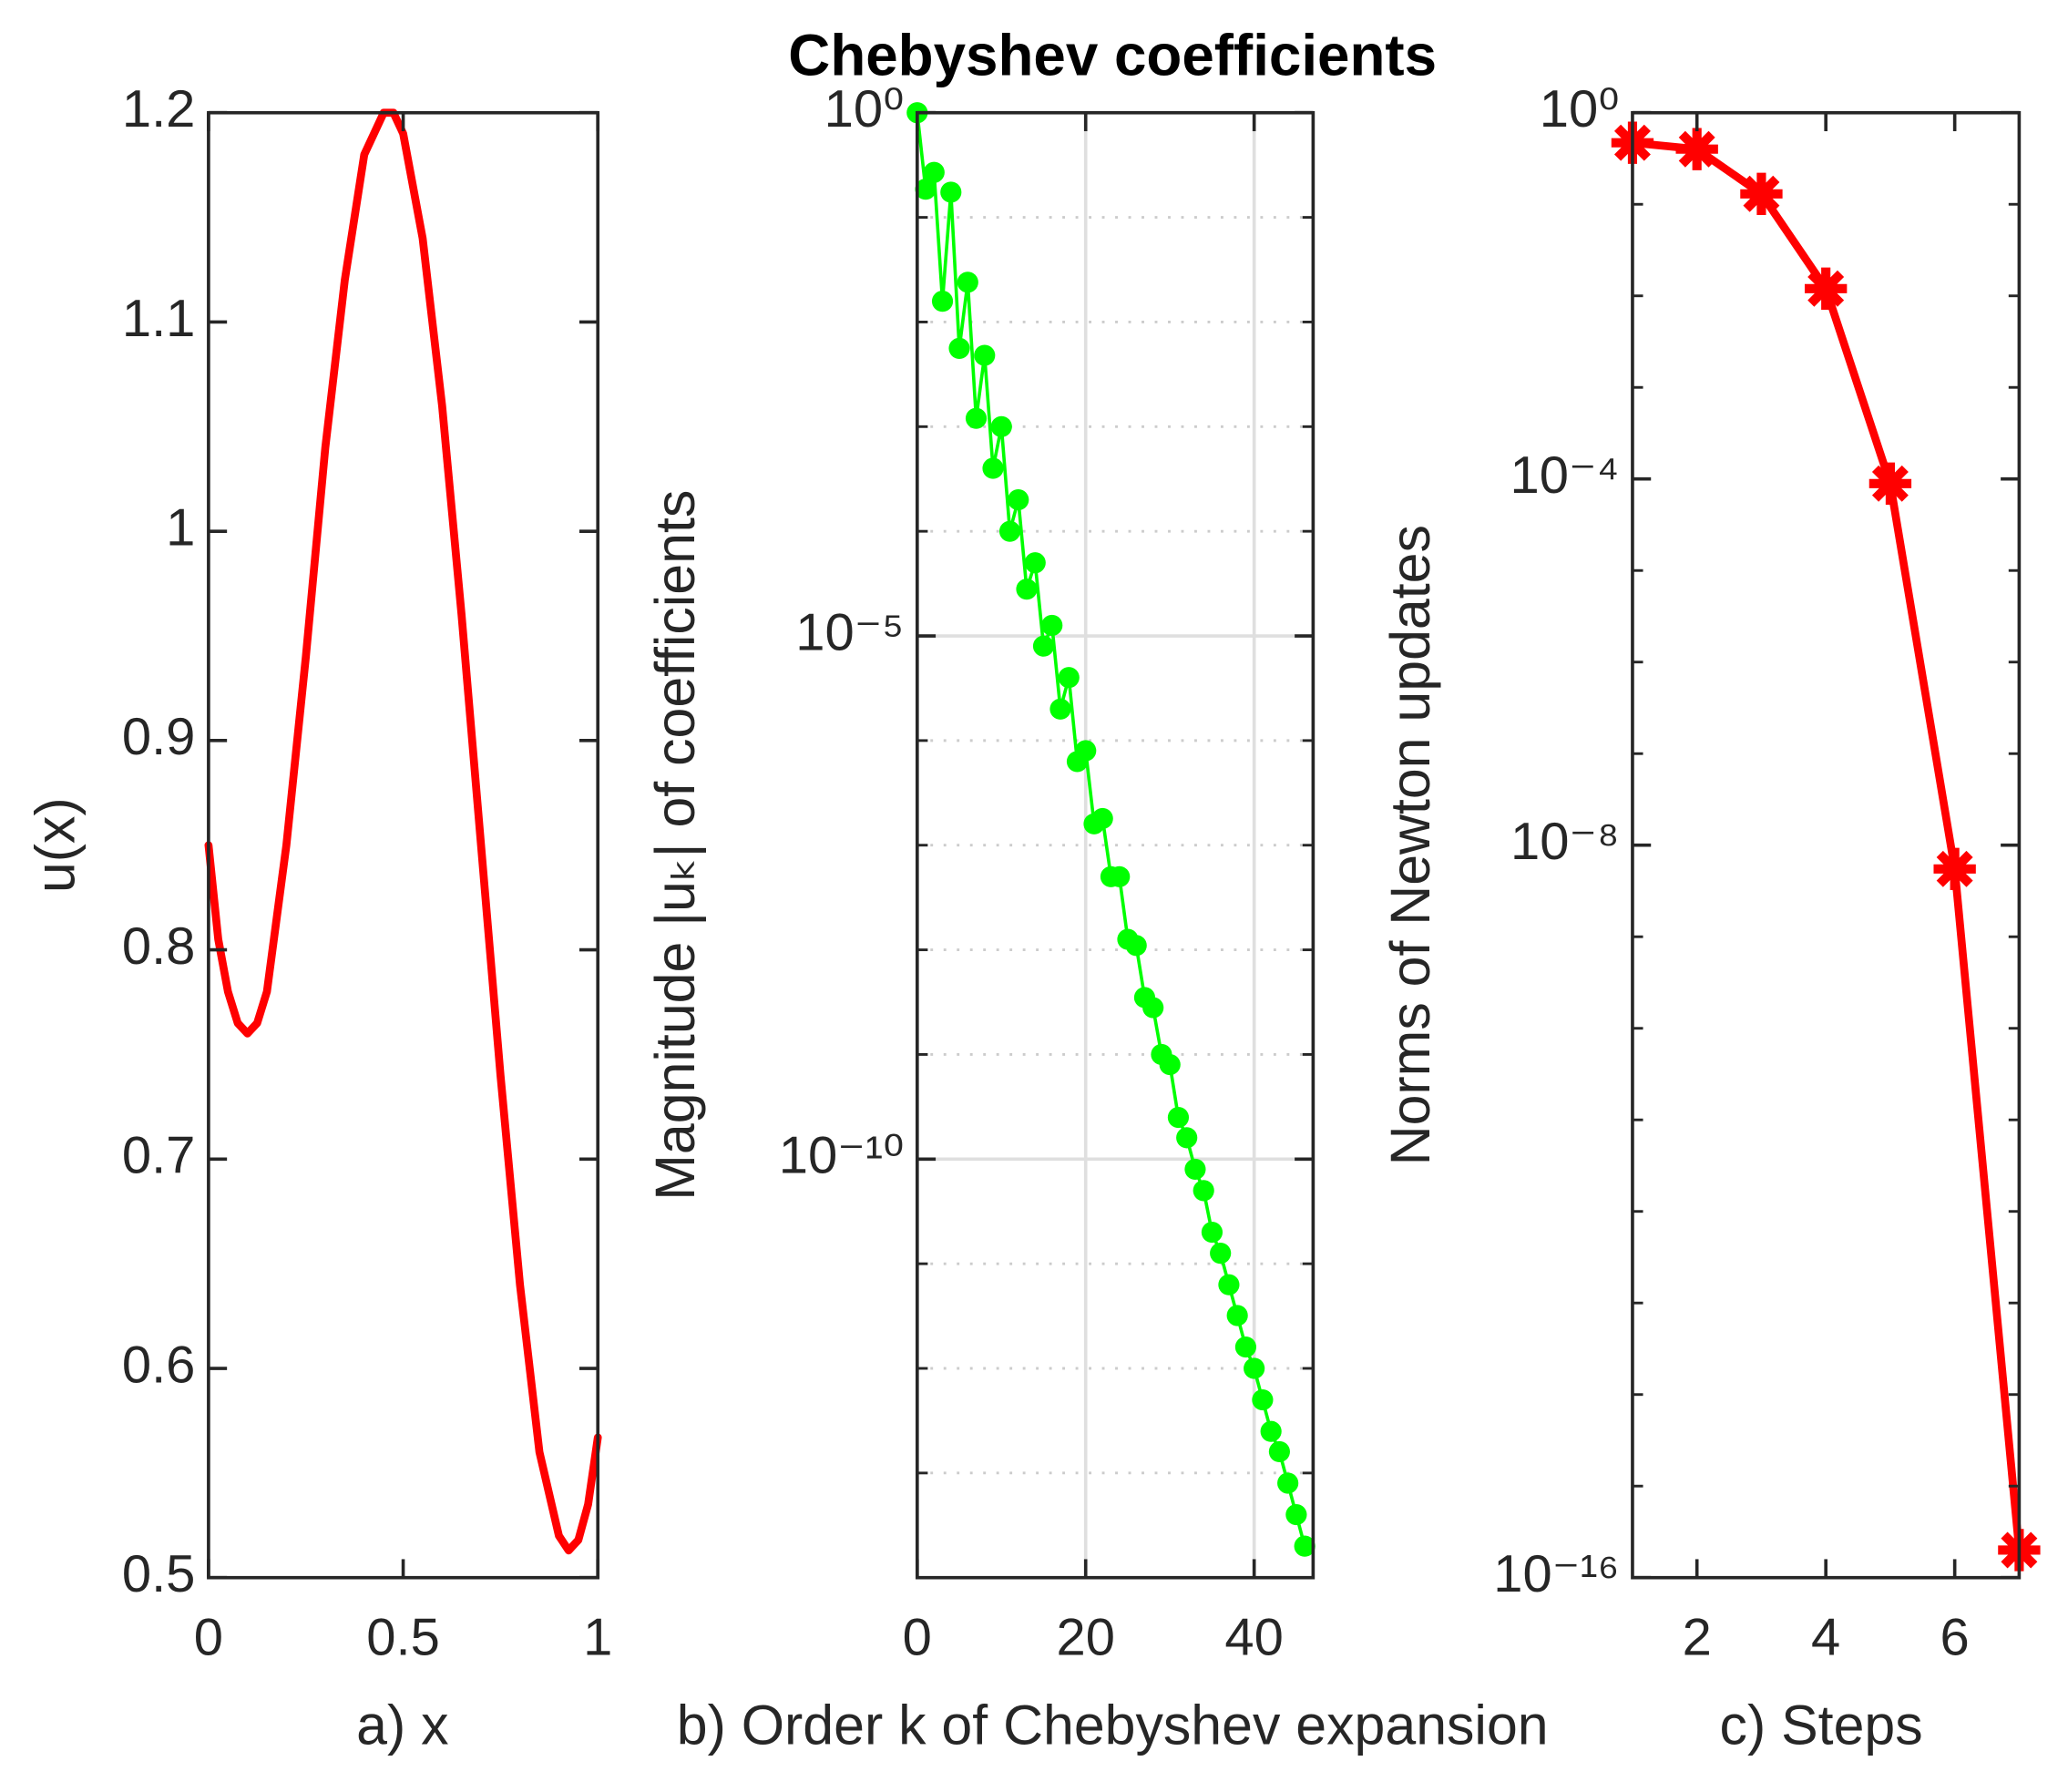 The height and width of the screenshot is (1792, 2068). What do you see at coordinates (675, 845) in the screenshot?
I see `y-axis-label: Magnitude |uₖ| of coefficients` at bounding box center [675, 845].